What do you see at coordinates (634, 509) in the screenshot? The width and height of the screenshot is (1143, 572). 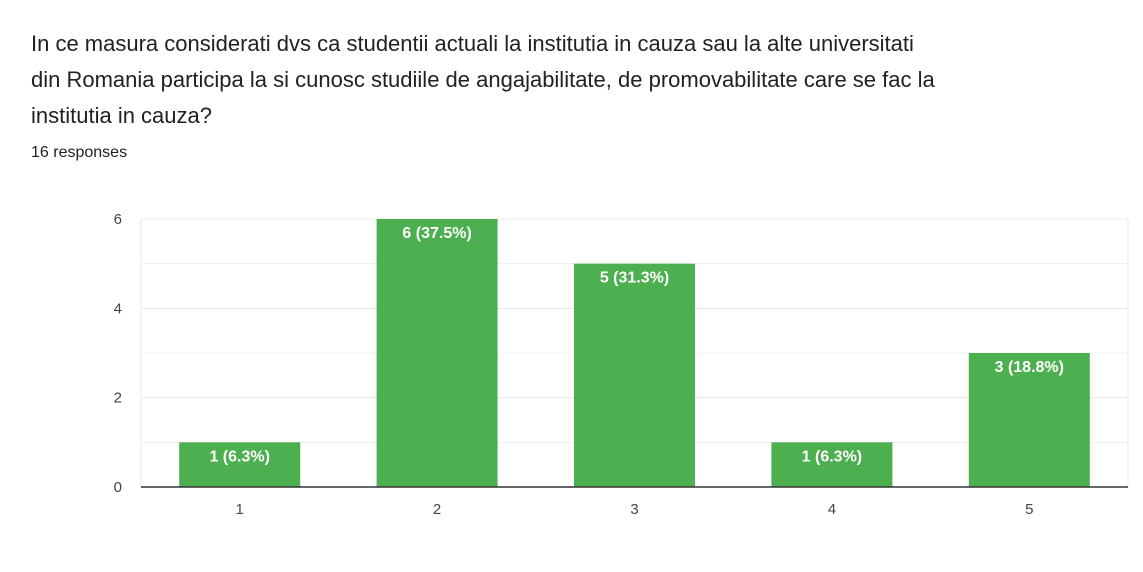 I see `x-tick-label: 3` at bounding box center [634, 509].